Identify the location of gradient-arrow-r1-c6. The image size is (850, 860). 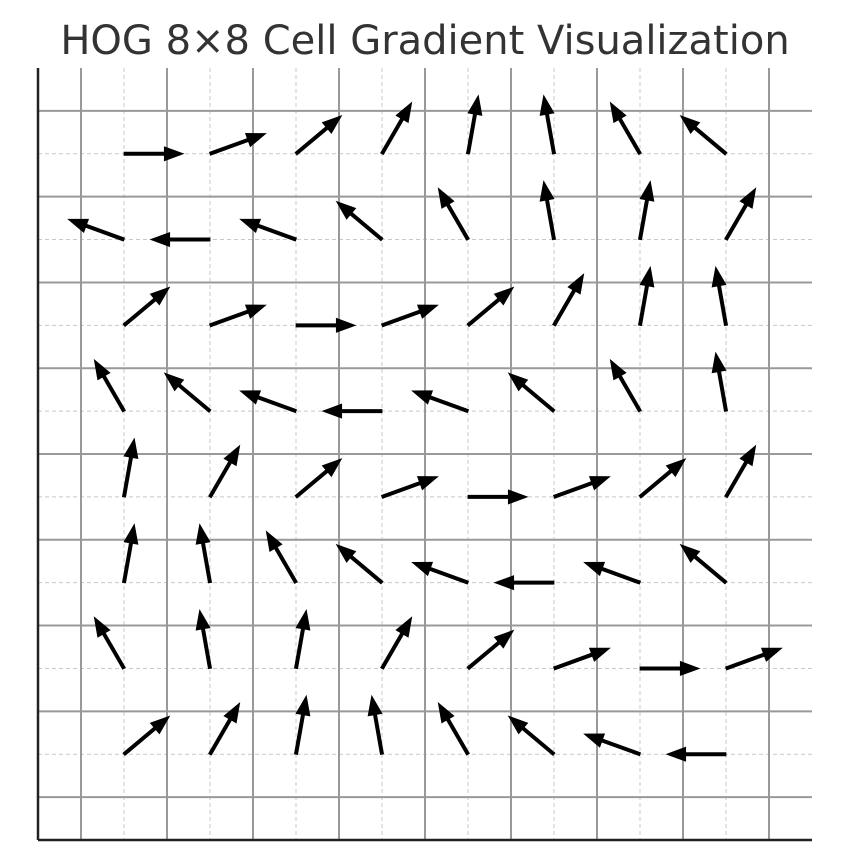
(548, 124).